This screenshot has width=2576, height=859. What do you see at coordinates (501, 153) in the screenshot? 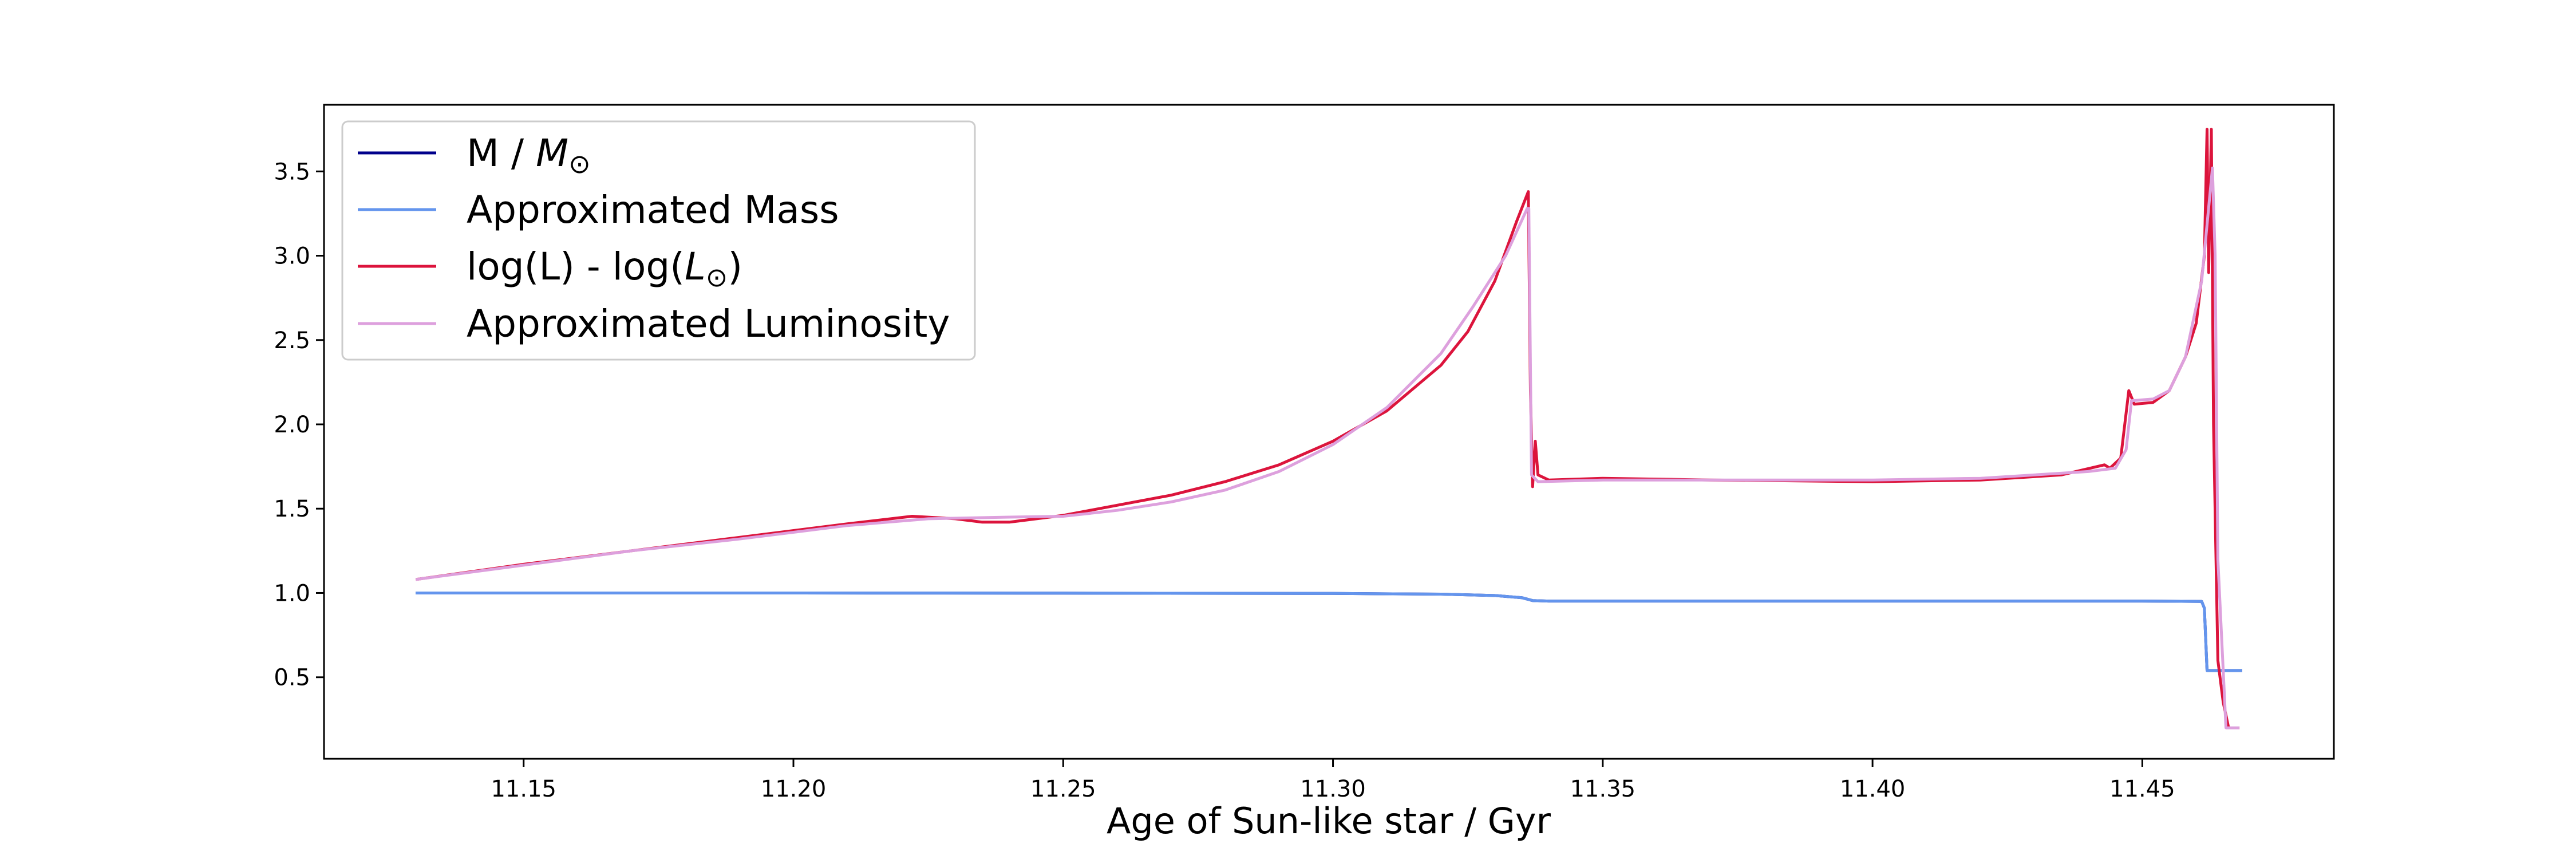
I see `legend-mass-main: M /` at bounding box center [501, 153].